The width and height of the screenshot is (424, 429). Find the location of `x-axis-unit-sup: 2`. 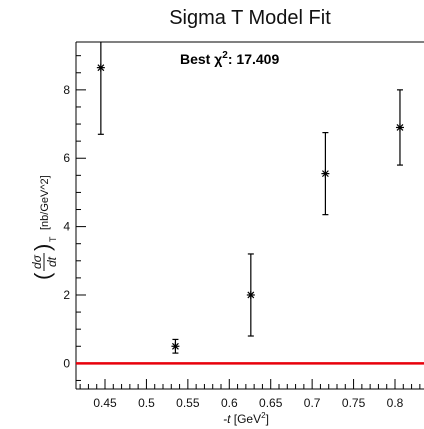

x-axis-unit-sup: 2 is located at coordinates (263, 415).